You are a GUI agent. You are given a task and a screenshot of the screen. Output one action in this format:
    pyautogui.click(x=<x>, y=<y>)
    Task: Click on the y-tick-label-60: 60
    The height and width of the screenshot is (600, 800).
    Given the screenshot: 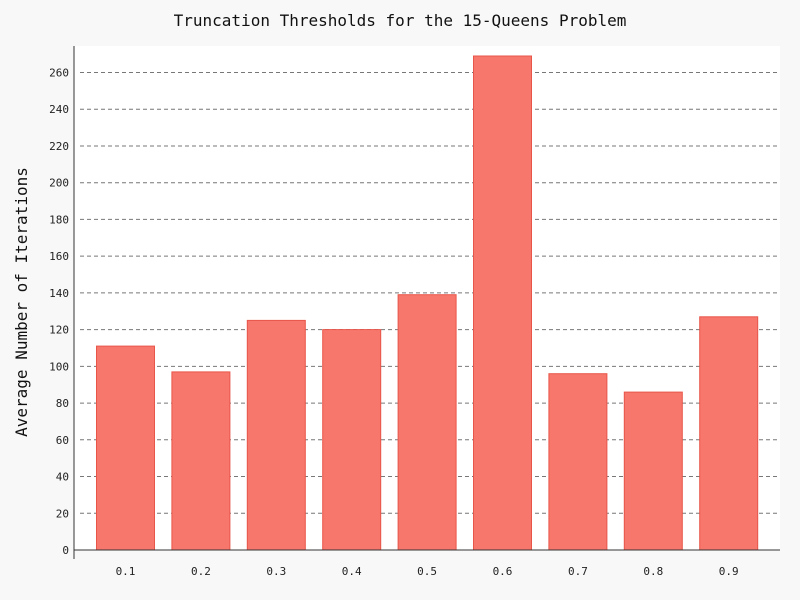 What is the action you would take?
    pyautogui.click(x=62, y=440)
    